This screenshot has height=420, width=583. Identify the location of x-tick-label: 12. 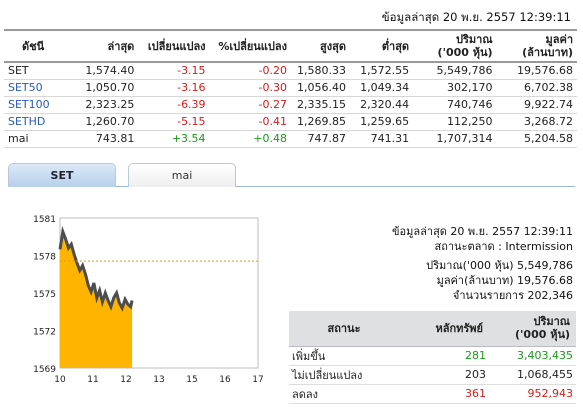
(125, 380).